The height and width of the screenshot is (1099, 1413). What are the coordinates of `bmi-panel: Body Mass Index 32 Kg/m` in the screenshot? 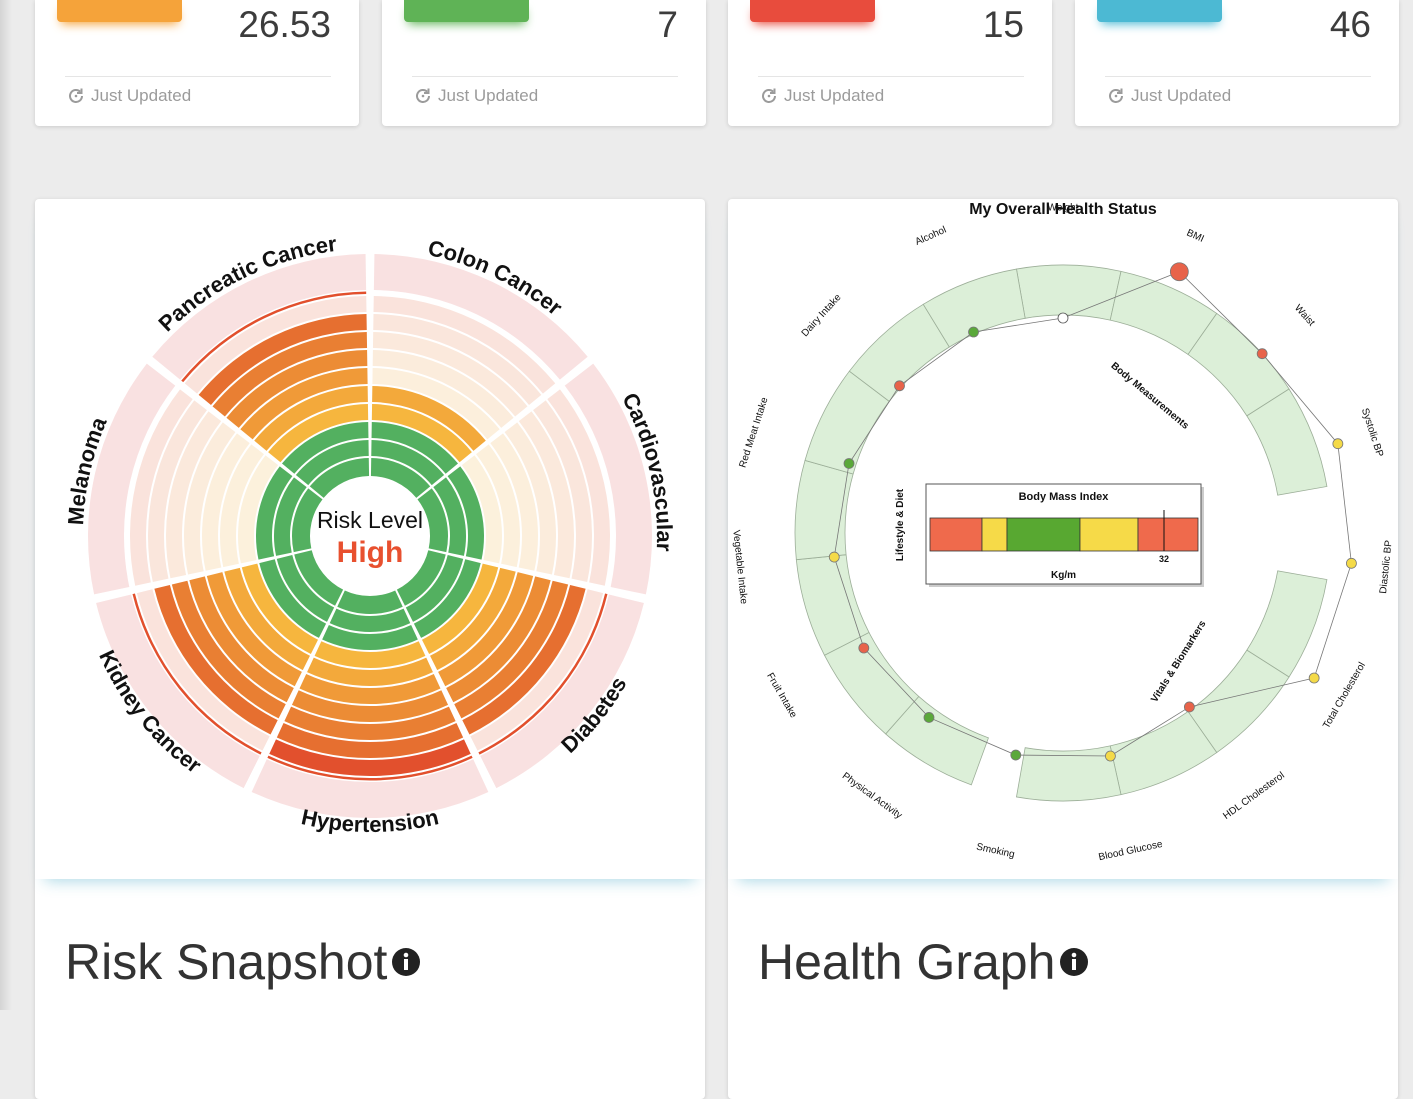 It's located at (1064, 535).